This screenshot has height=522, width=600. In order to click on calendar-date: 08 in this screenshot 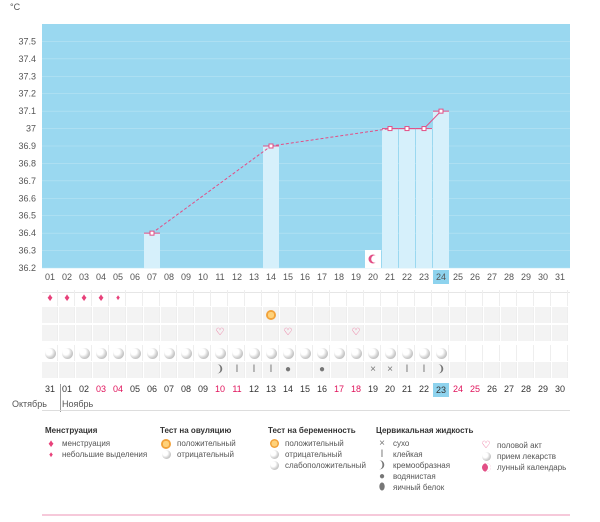, I will do `click(185, 389)`.